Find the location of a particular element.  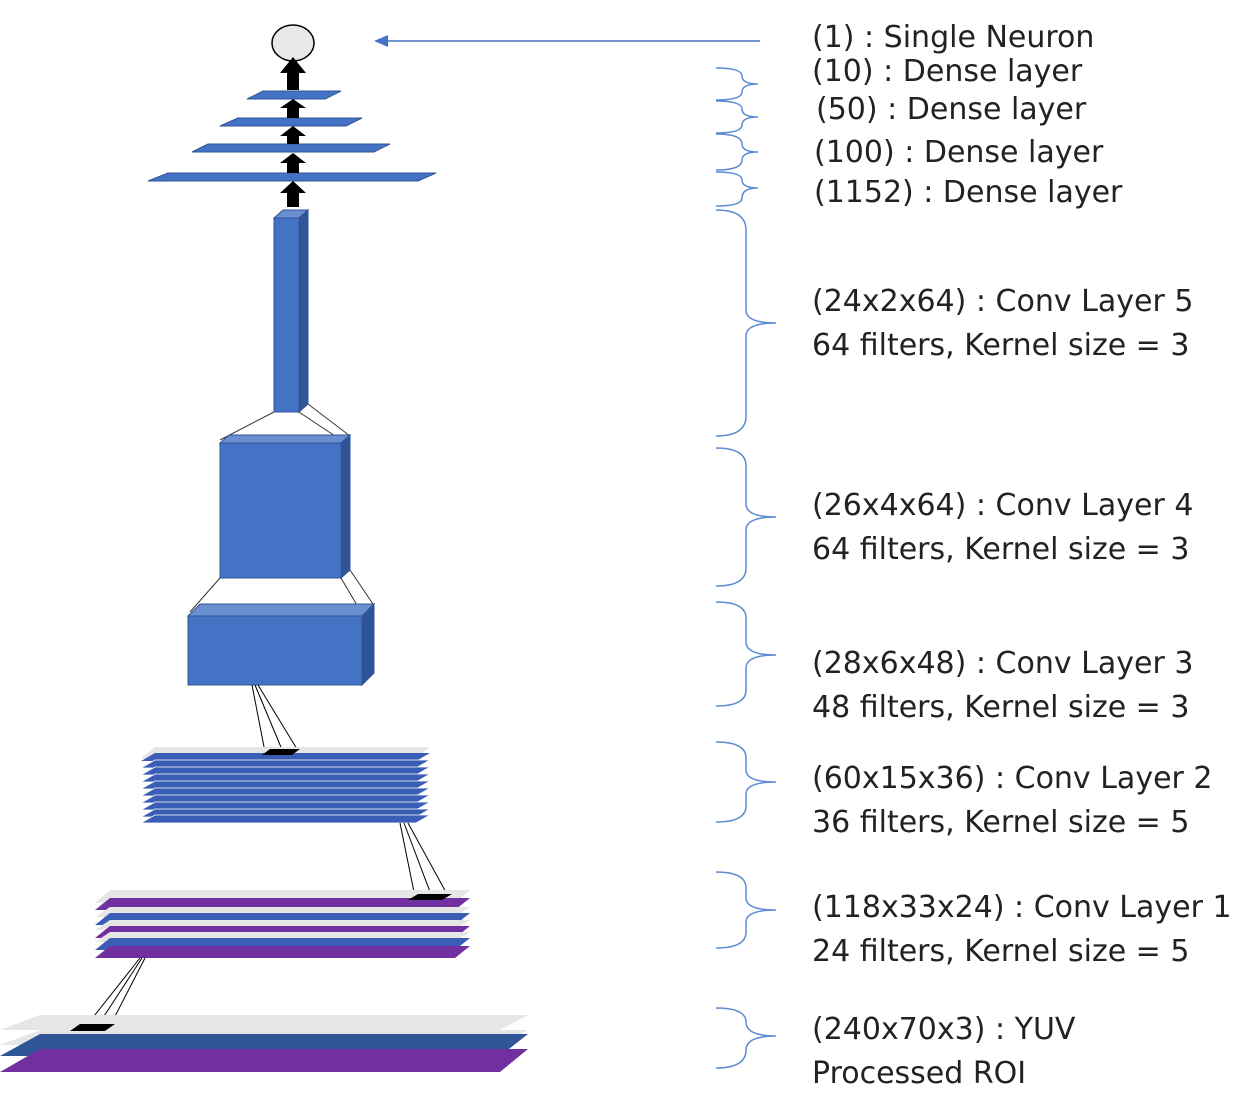

label-line: (24x2x64) : Conv Layer 5 is located at coordinates (1003, 301).